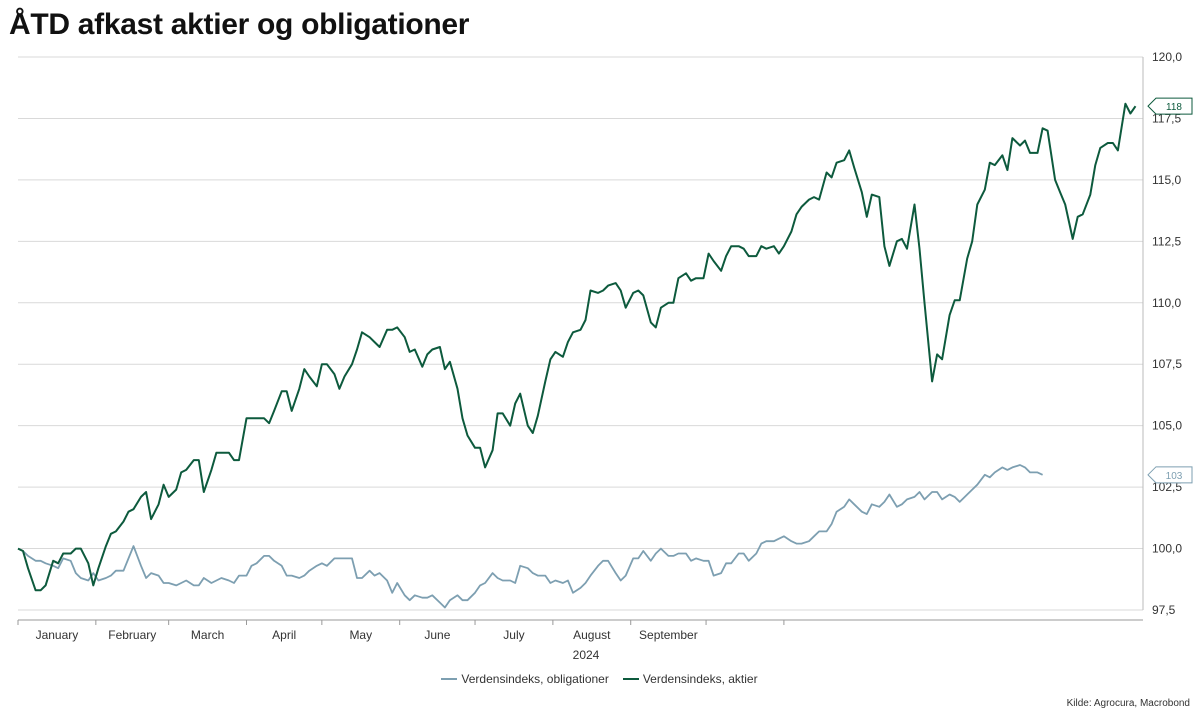  What do you see at coordinates (284, 635) in the screenshot?
I see `x-tick-label: April` at bounding box center [284, 635].